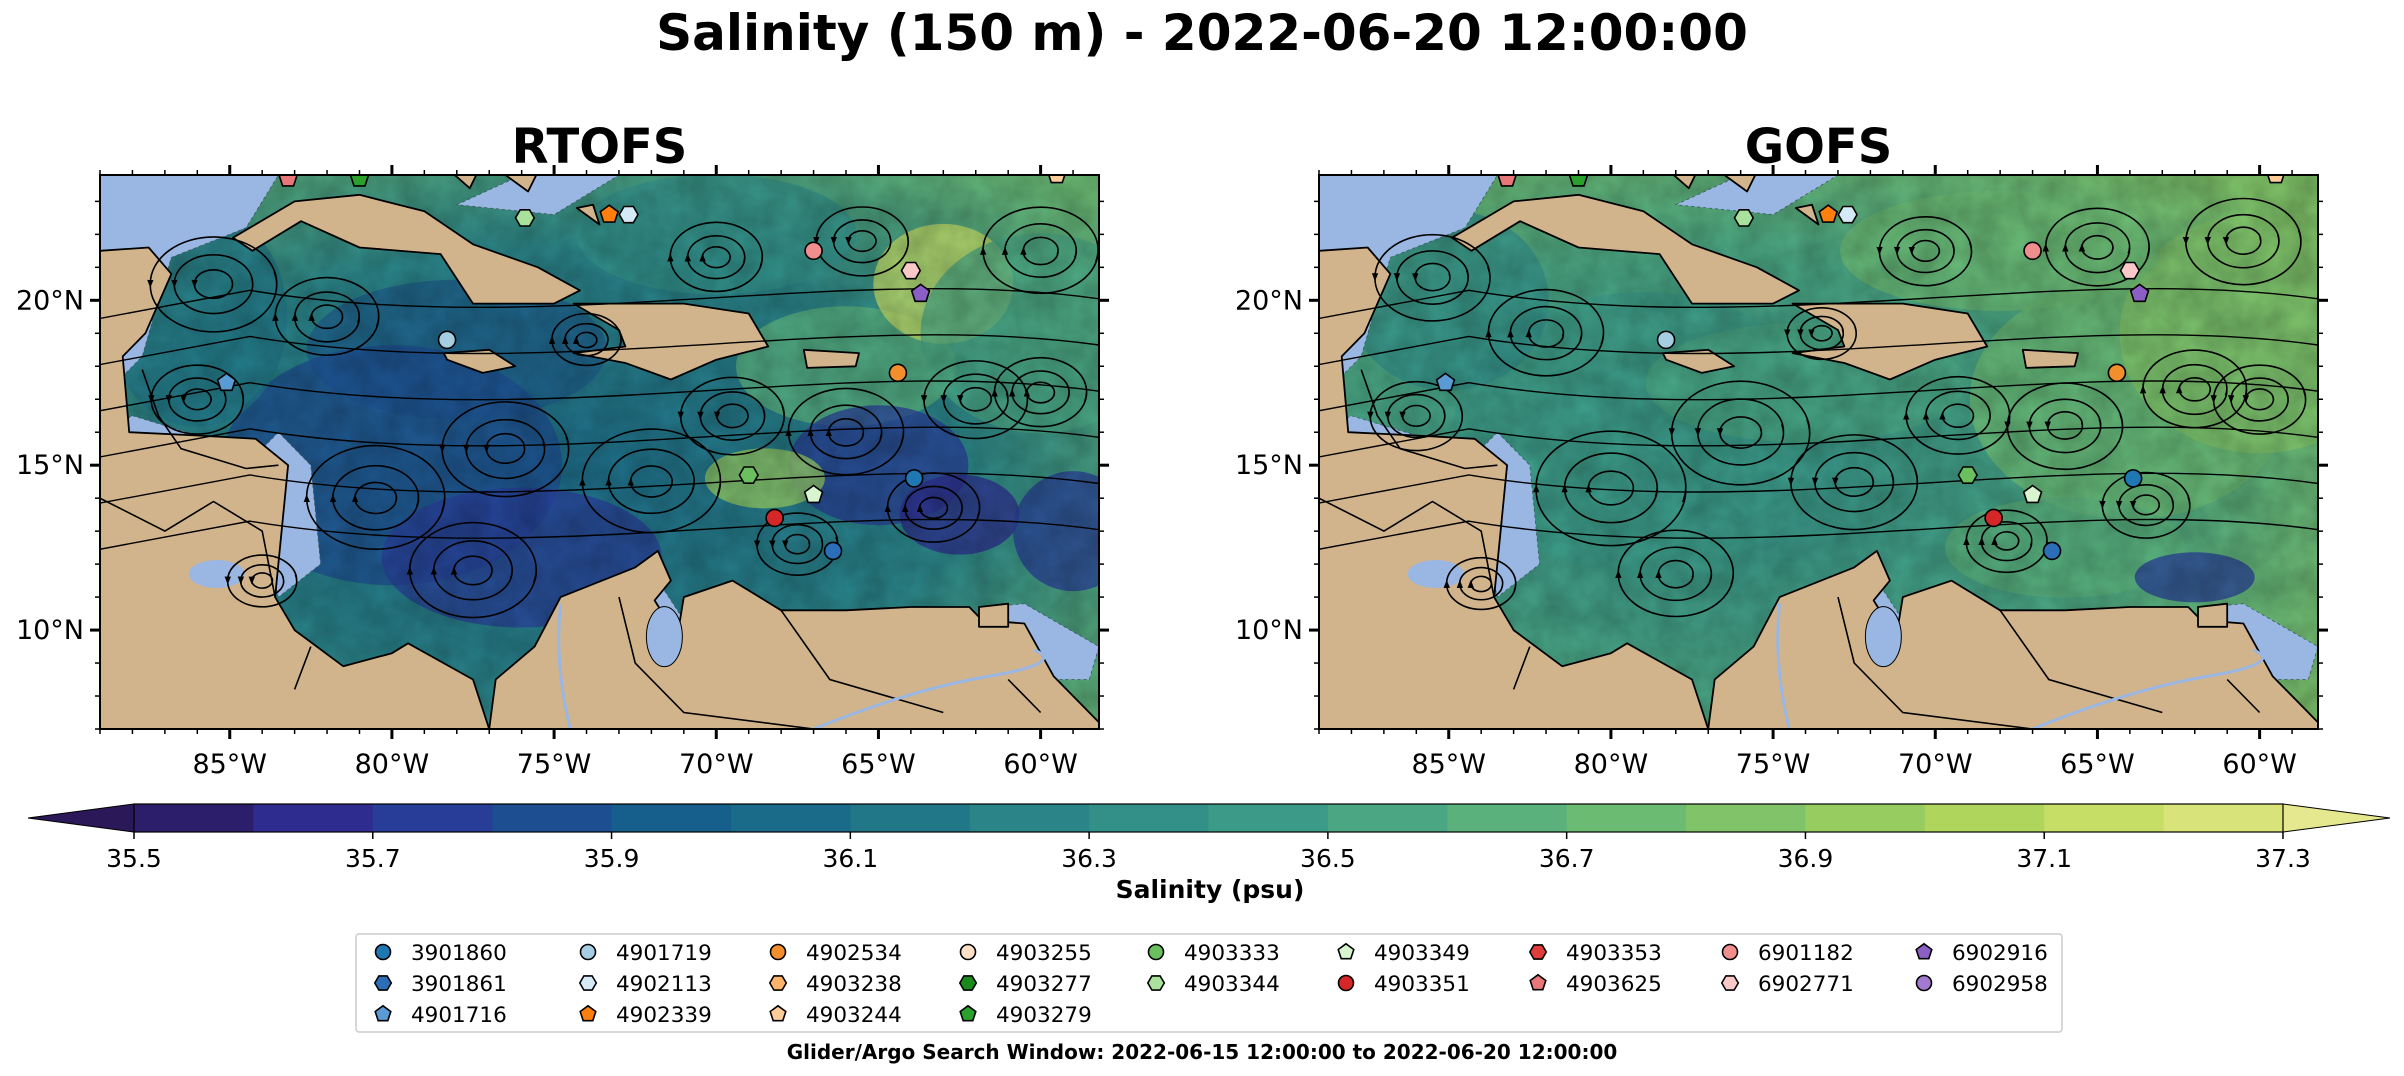  What do you see at coordinates (664, 953) in the screenshot?
I see `legend-label: 4901719` at bounding box center [664, 953].